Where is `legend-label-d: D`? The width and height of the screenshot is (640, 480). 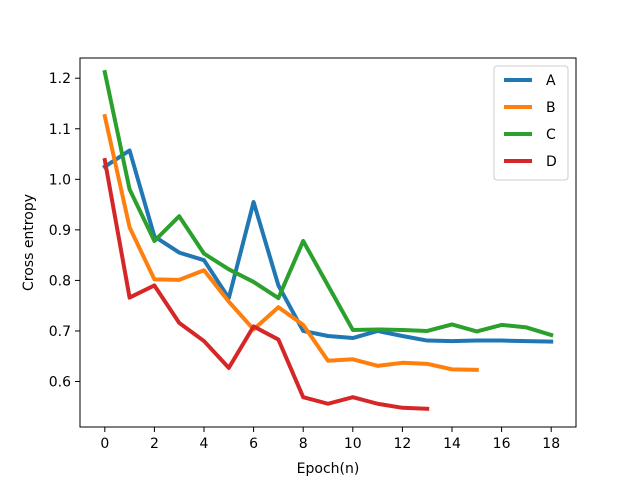 legend-label-d: D is located at coordinates (551, 162).